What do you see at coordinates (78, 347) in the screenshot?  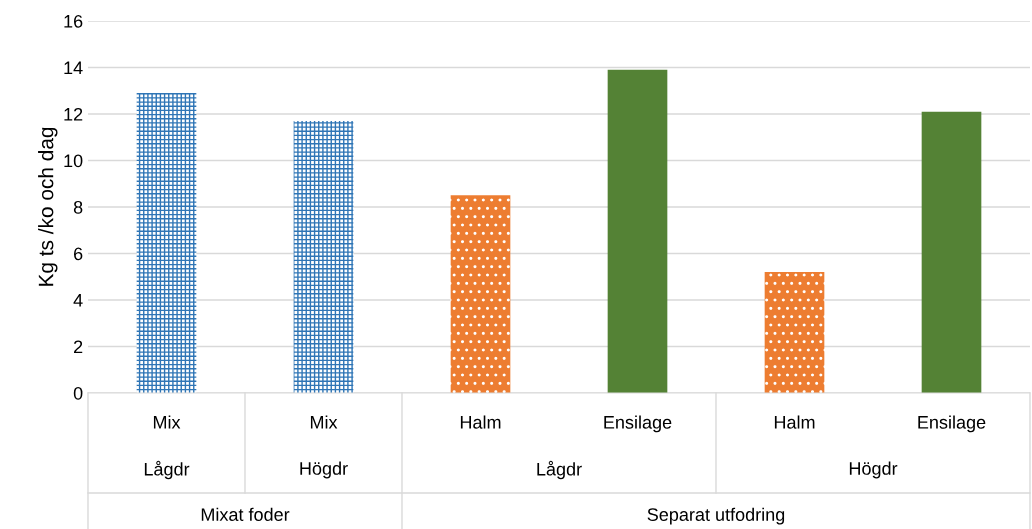 I see `y-tick-label: 2` at bounding box center [78, 347].